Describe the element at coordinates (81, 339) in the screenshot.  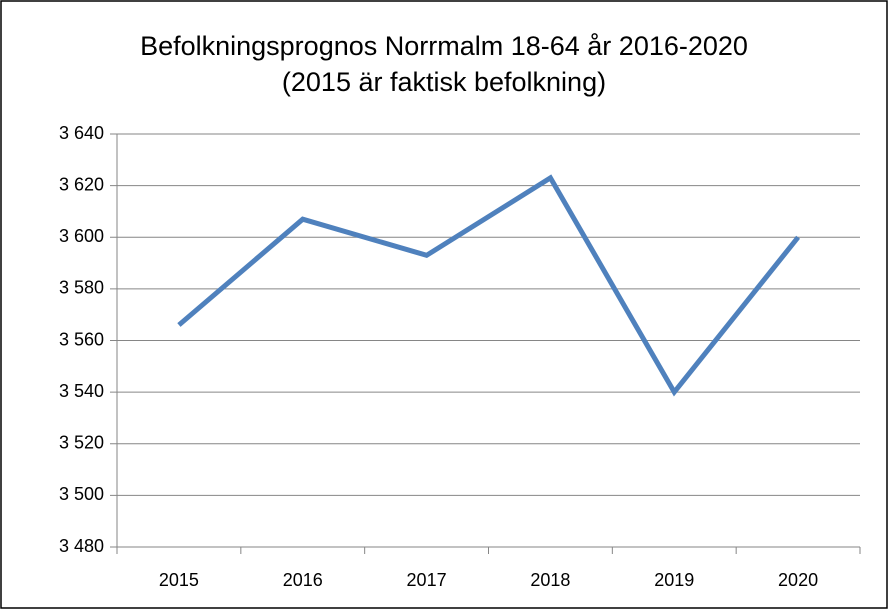
I see `y-tick-label: 3 560` at that location.